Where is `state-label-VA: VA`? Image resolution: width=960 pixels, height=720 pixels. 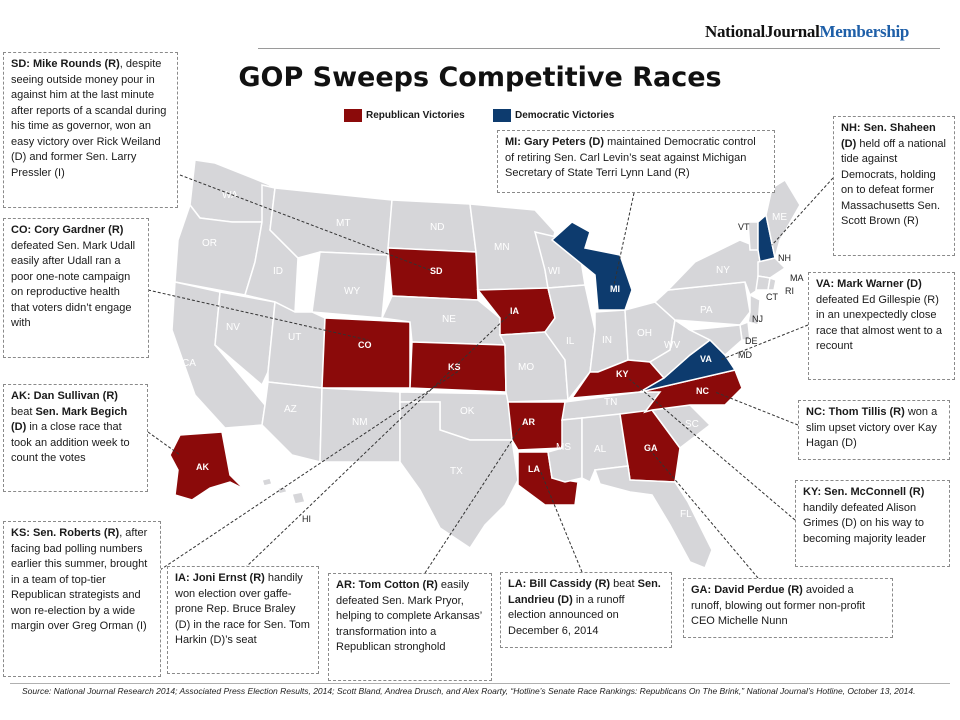
state-label-VA: VA is located at coordinates (706, 359).